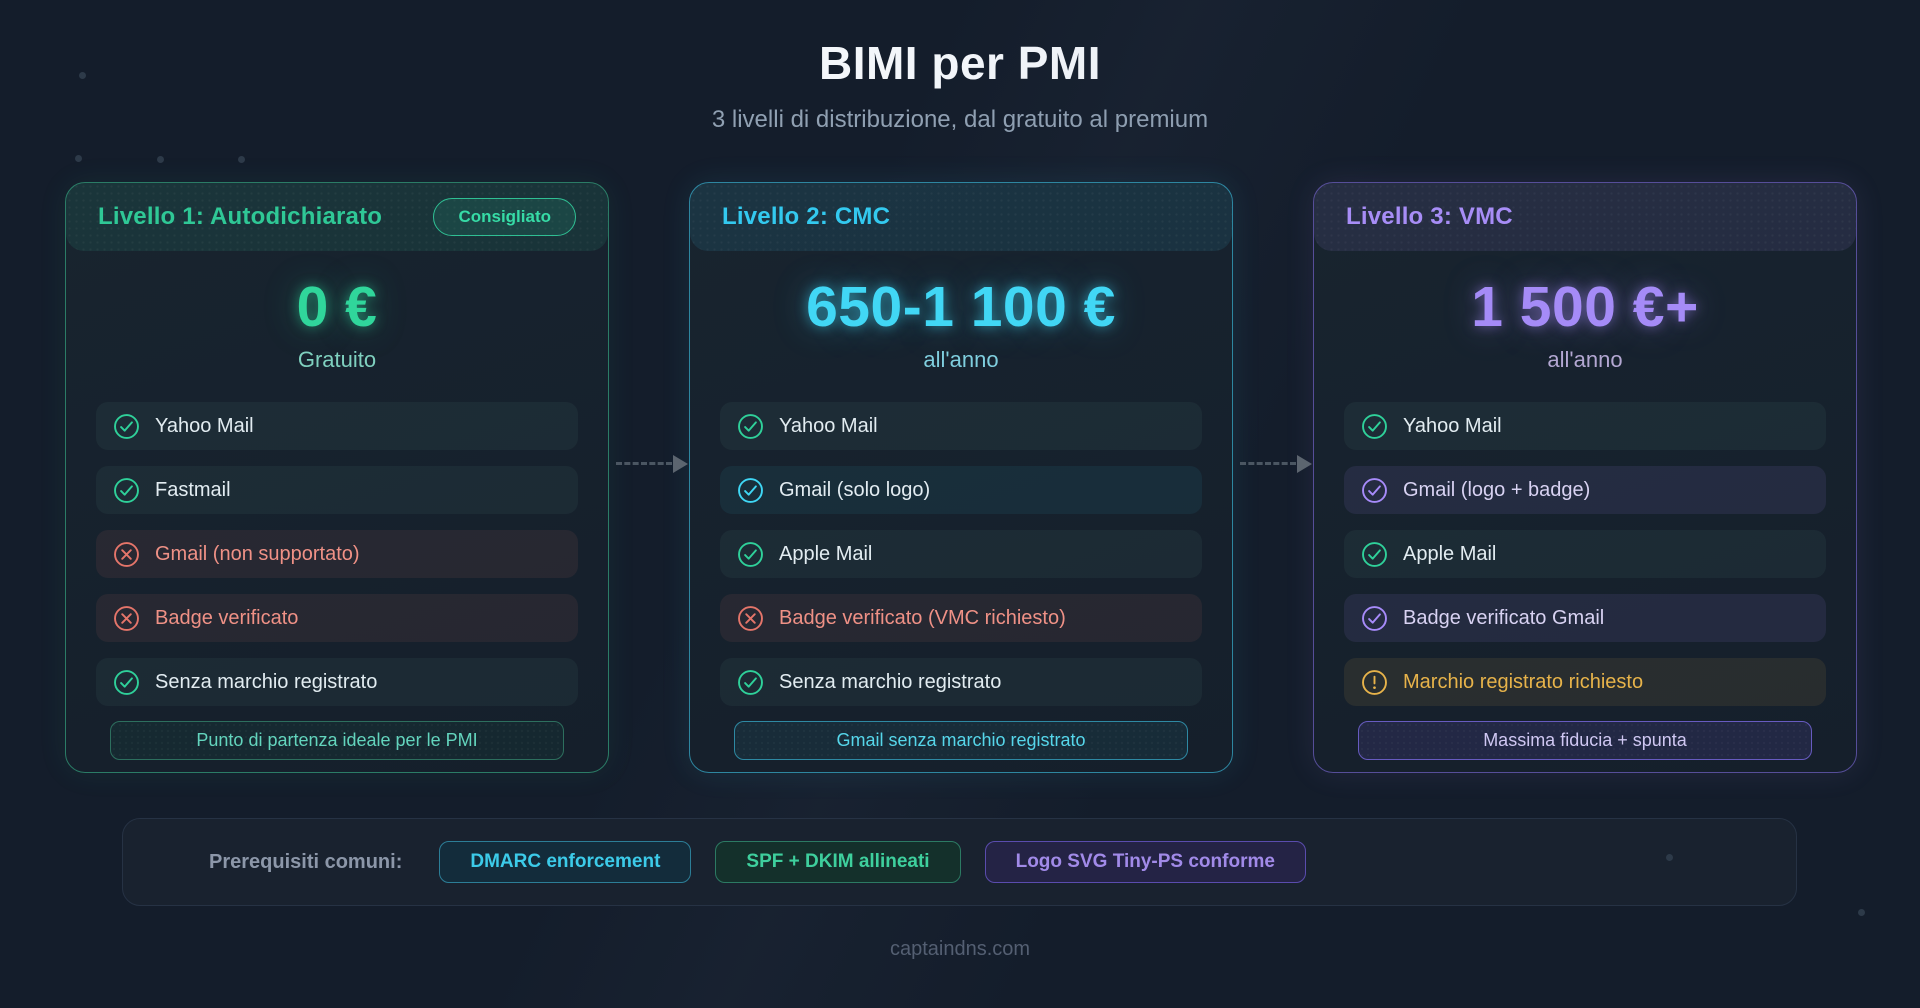 The height and width of the screenshot is (1008, 1920). What do you see at coordinates (961, 490) in the screenshot?
I see `feature-row: Gmail (solo logo)` at bounding box center [961, 490].